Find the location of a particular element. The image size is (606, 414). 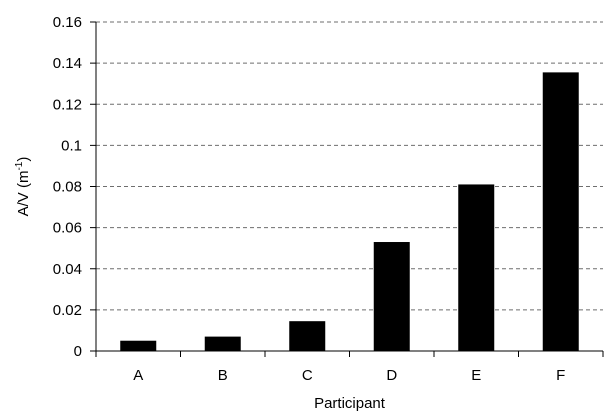

bar-D is located at coordinates (391, 296).